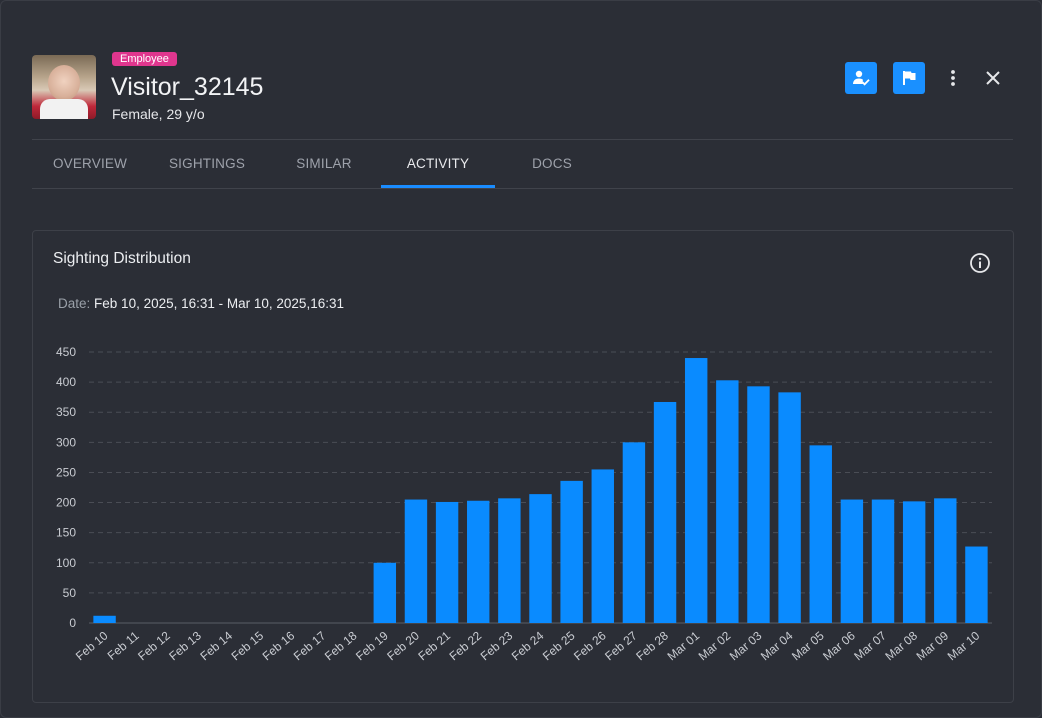  What do you see at coordinates (438, 163) in the screenshot?
I see `tab-activity: ACTIVITY` at bounding box center [438, 163].